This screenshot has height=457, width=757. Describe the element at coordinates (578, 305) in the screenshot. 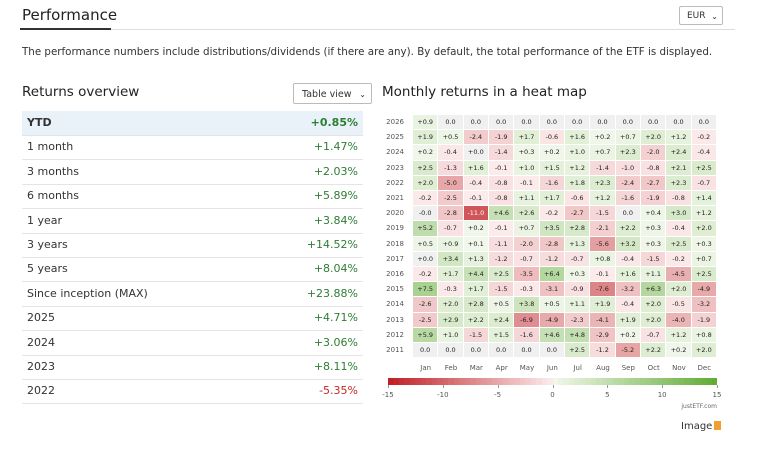

I see `heatmap-cell: +1.1` at that location.